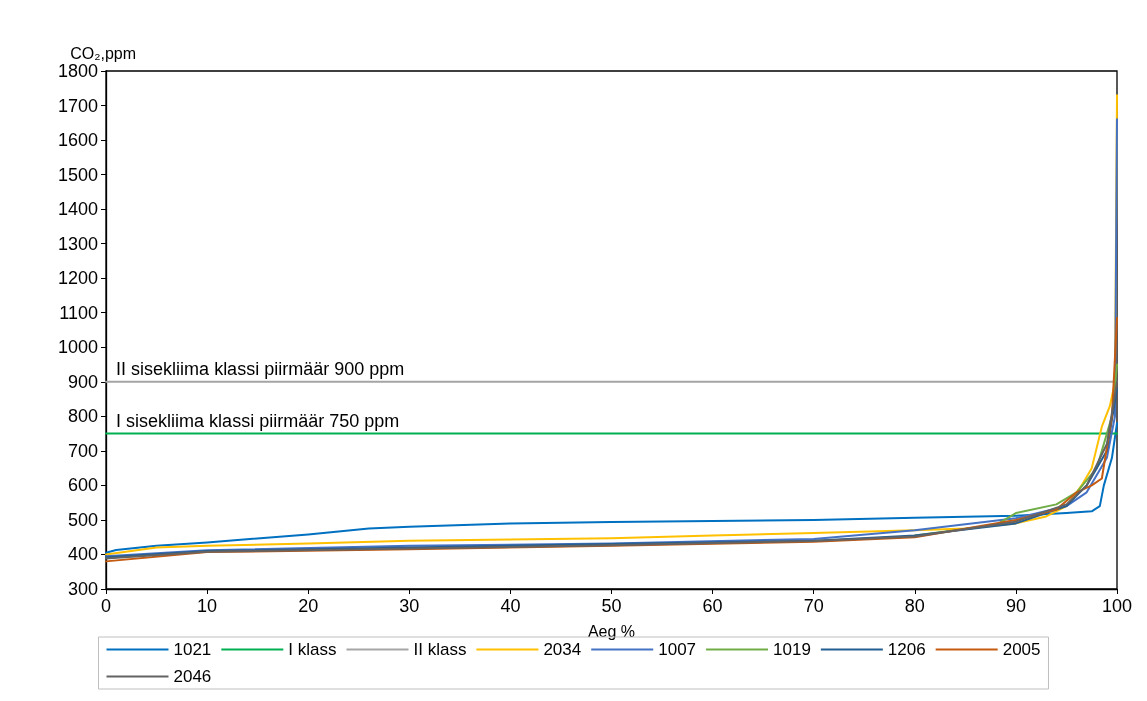 Image resolution: width=1147 pixels, height=701 pixels. Describe the element at coordinates (611, 631) in the screenshot. I see `x-axis-title: Aeg %` at that location.